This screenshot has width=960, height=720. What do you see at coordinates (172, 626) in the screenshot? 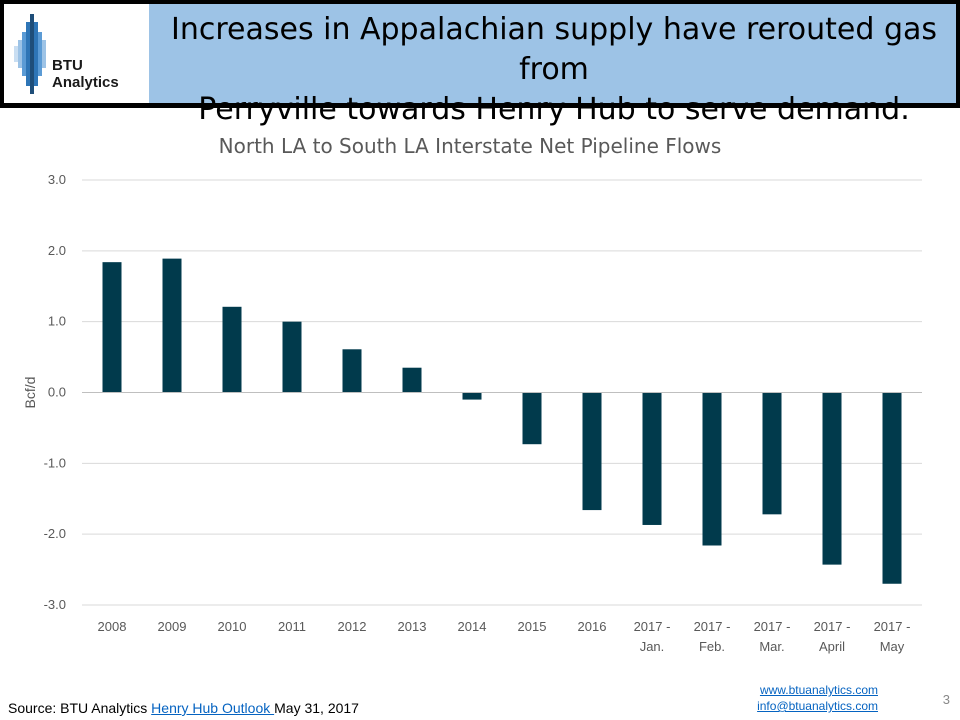
I see `x-tick-label: 2009` at bounding box center [172, 626].